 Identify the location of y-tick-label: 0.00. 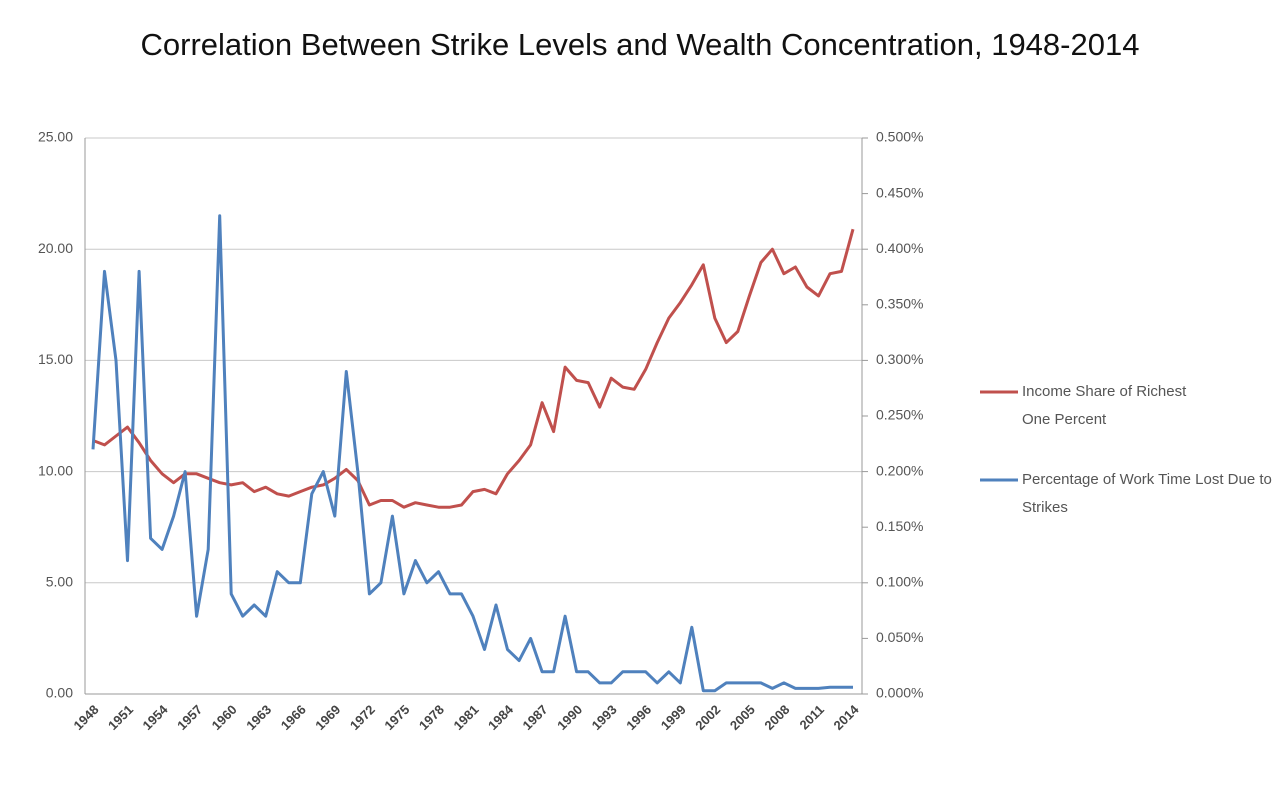
(59, 693).